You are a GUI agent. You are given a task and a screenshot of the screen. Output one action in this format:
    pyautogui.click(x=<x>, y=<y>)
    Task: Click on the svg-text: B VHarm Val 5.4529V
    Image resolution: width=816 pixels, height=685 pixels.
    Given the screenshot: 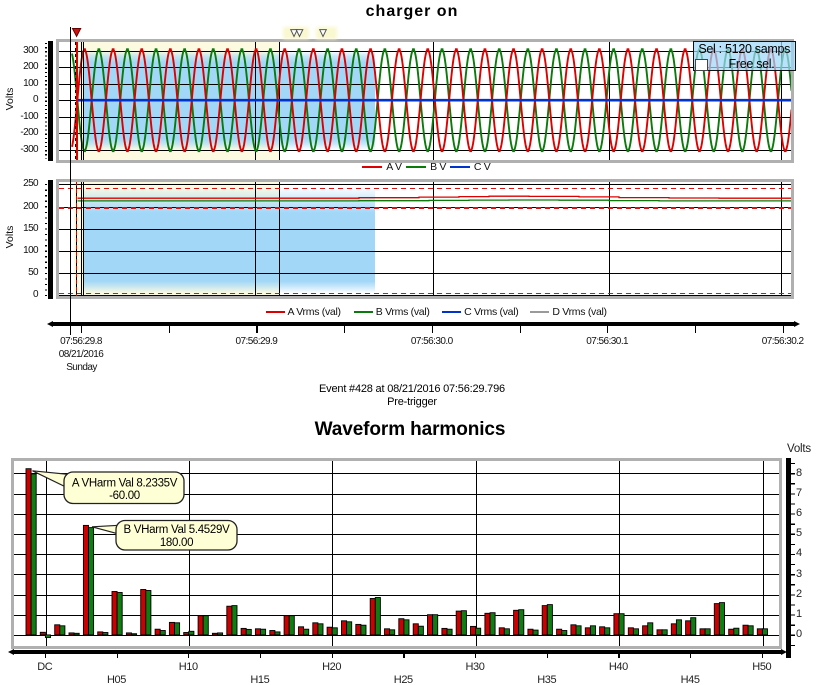 What is the action you would take?
    pyautogui.click(x=177, y=530)
    